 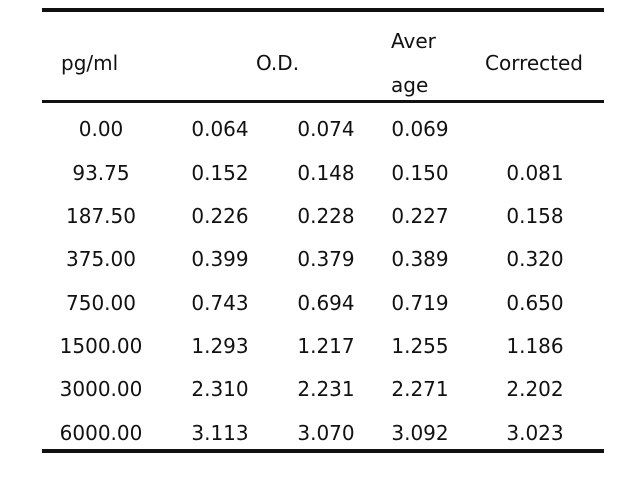 I want to click on cell-average: 0.150, so click(x=420, y=173).